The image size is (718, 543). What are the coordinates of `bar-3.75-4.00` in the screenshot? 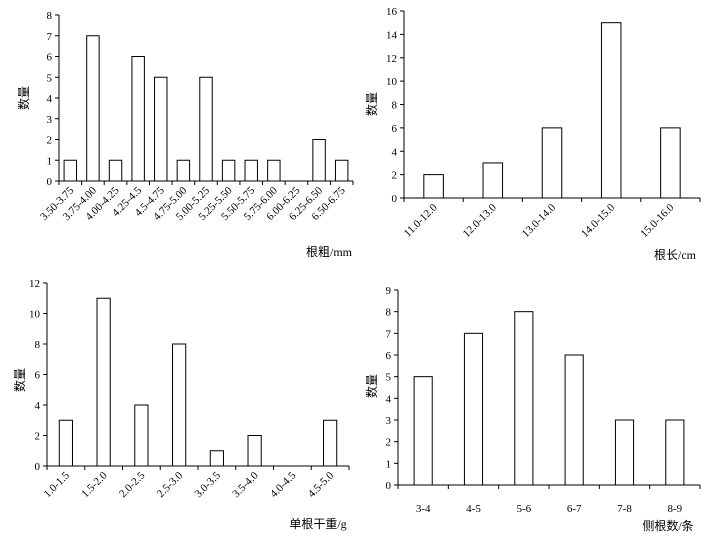 It's located at (93, 108).